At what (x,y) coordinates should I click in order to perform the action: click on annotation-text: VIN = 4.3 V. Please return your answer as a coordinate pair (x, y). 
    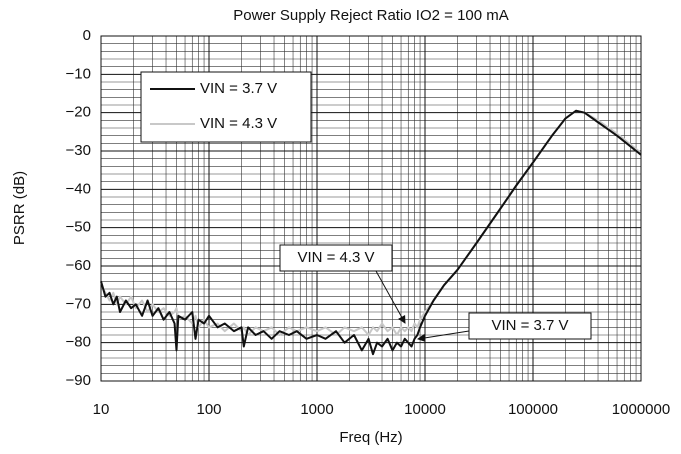
    Looking at the image, I should click on (335, 257).